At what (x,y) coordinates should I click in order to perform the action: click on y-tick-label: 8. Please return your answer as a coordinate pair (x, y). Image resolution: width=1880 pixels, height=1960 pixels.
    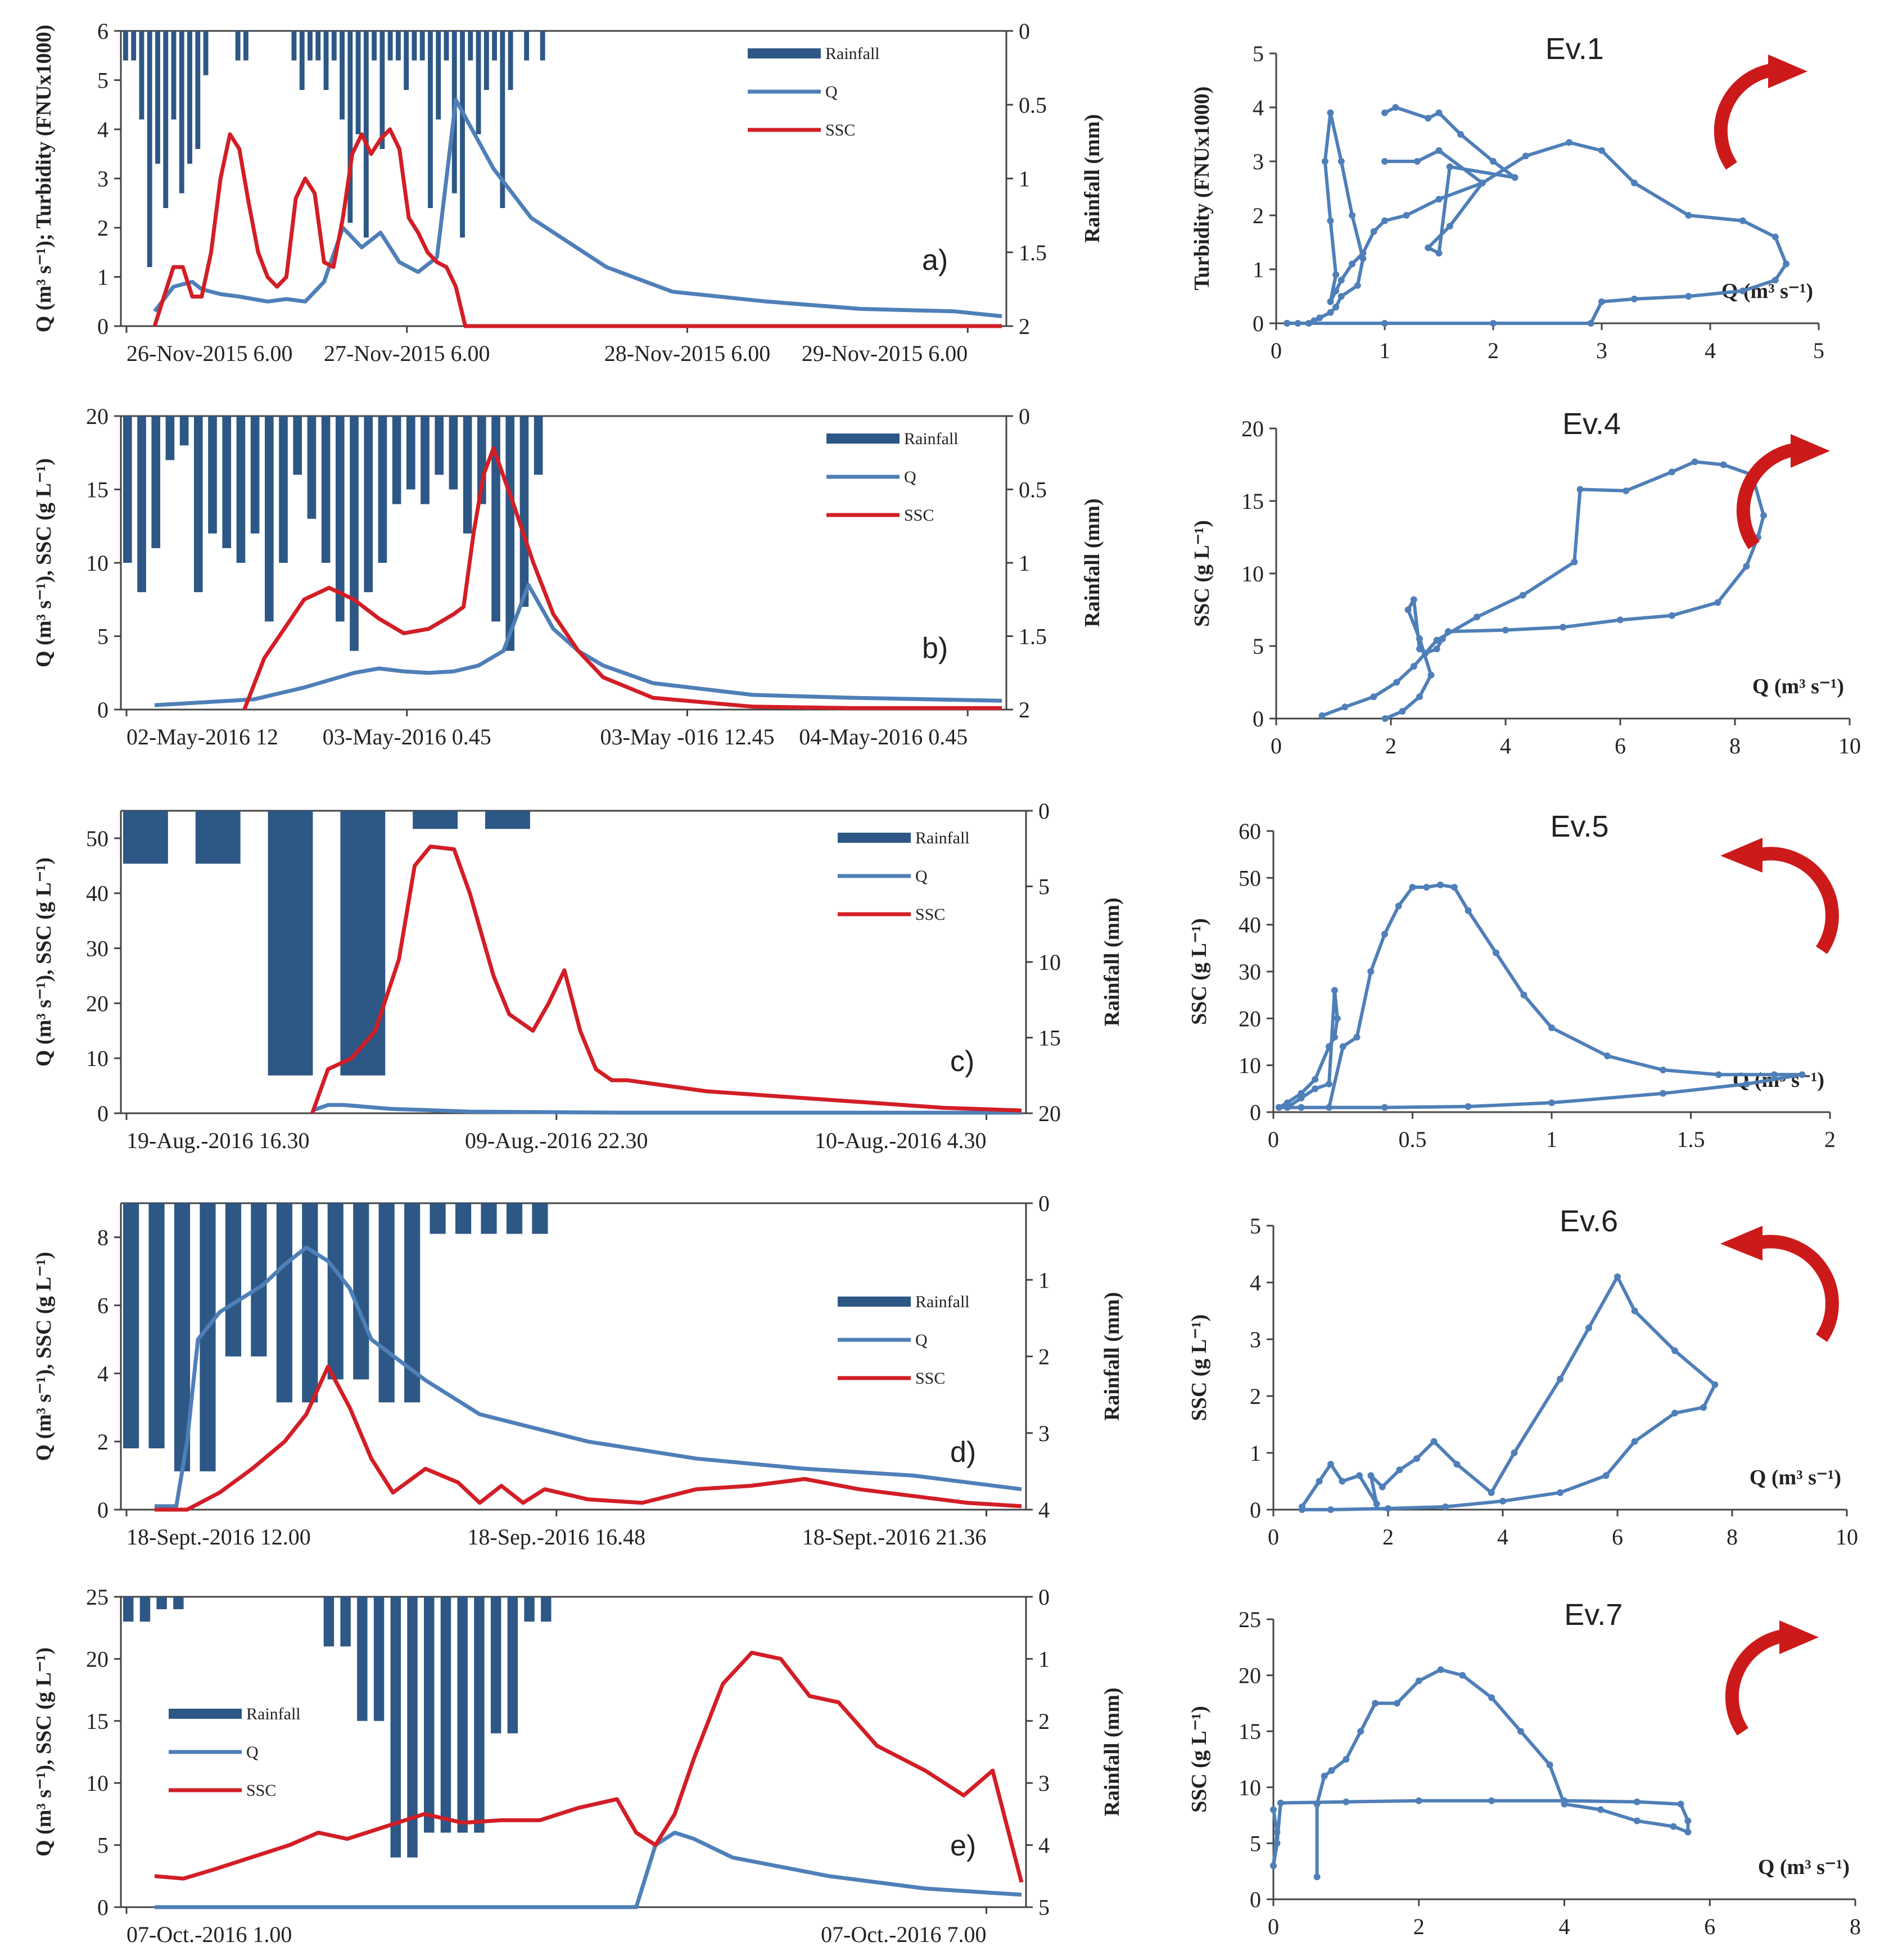
    Looking at the image, I should click on (103, 1237).